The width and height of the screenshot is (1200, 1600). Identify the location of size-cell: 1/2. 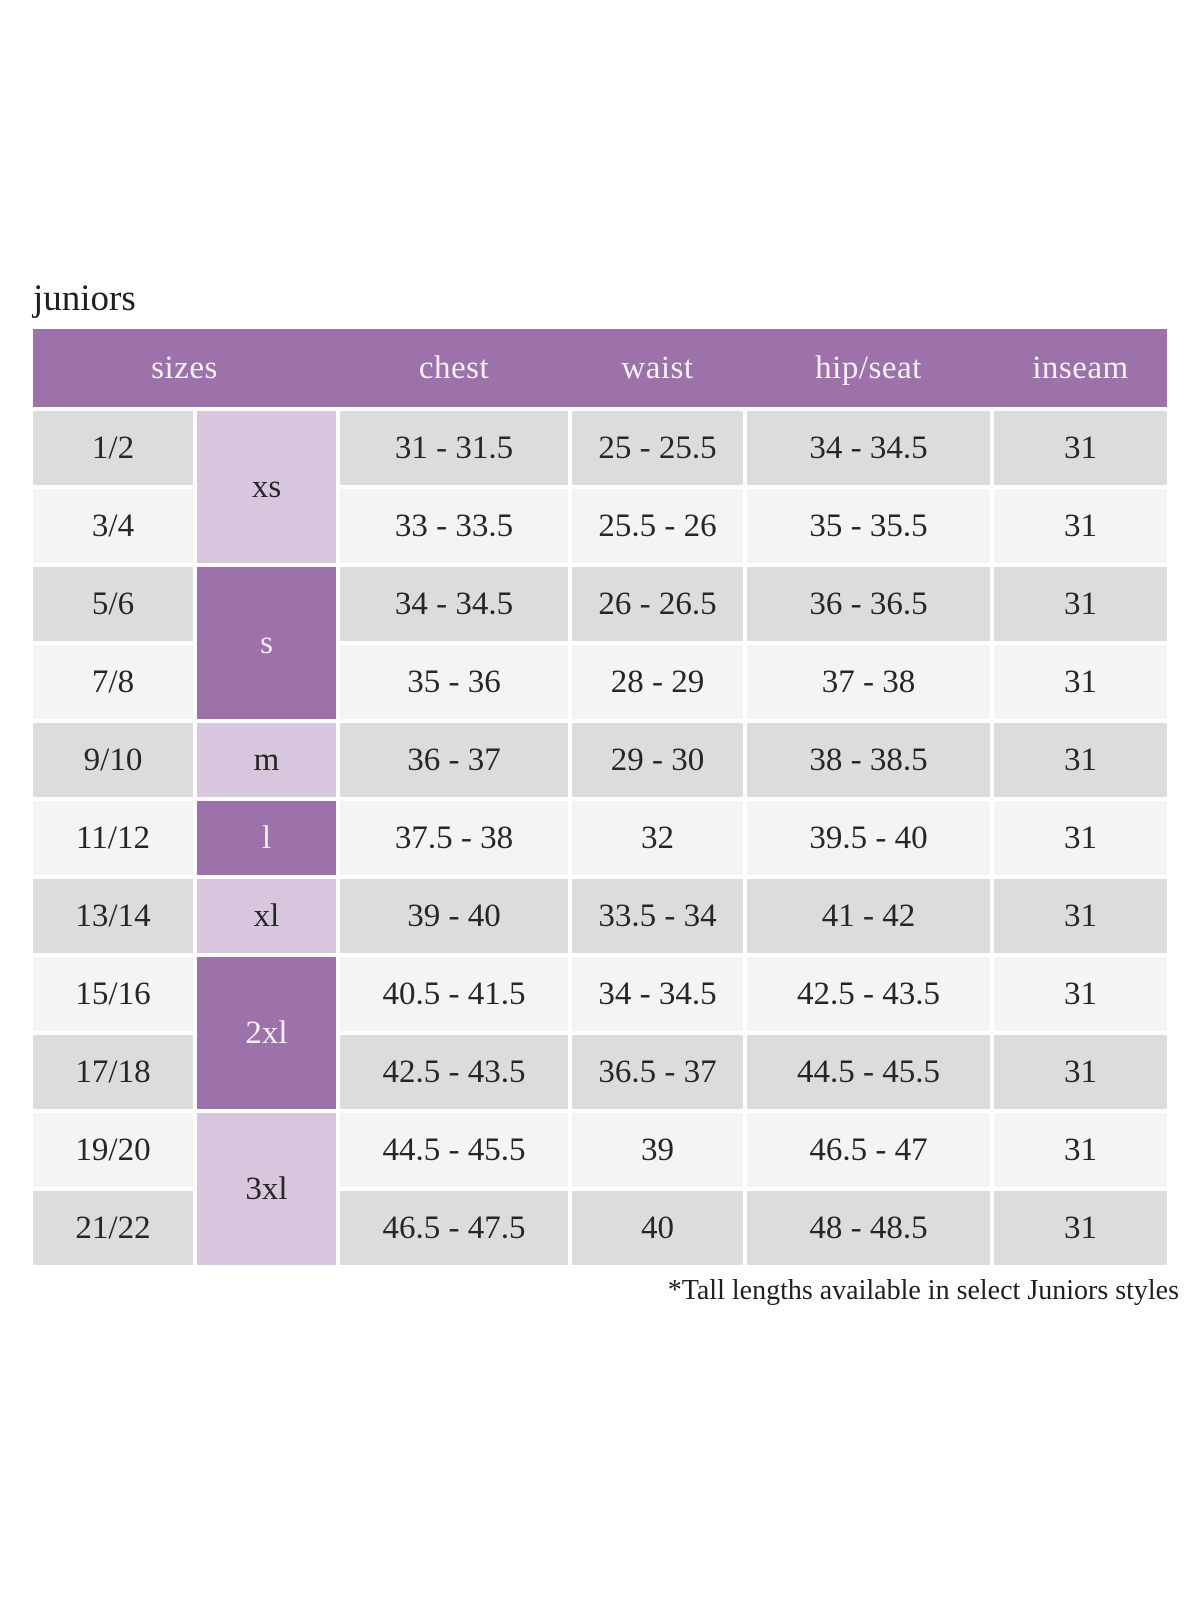
(113, 448).